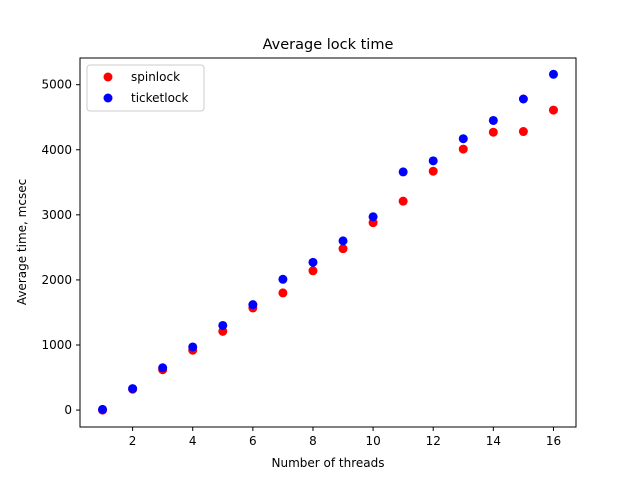  I want to click on x-tick-label: 4, so click(193, 441).